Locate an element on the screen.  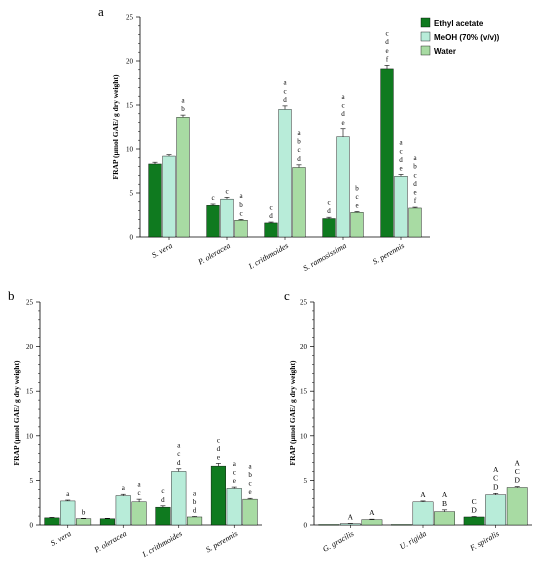
legend-label-meoh-70-v-v: MeOH (70% (v/v)) is located at coordinates (467, 37).